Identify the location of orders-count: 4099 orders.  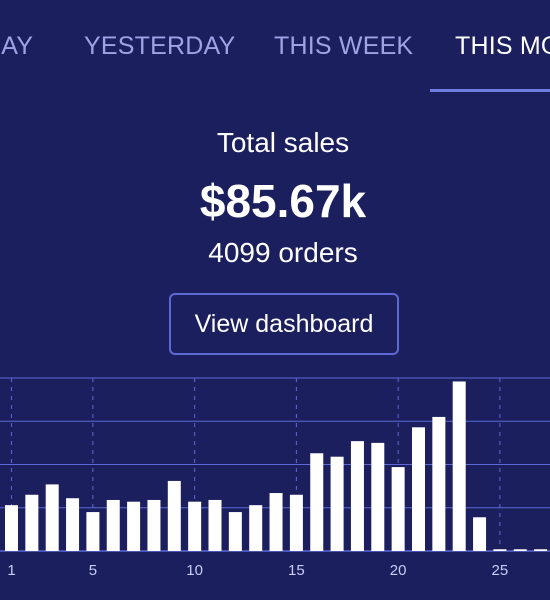
(283, 252).